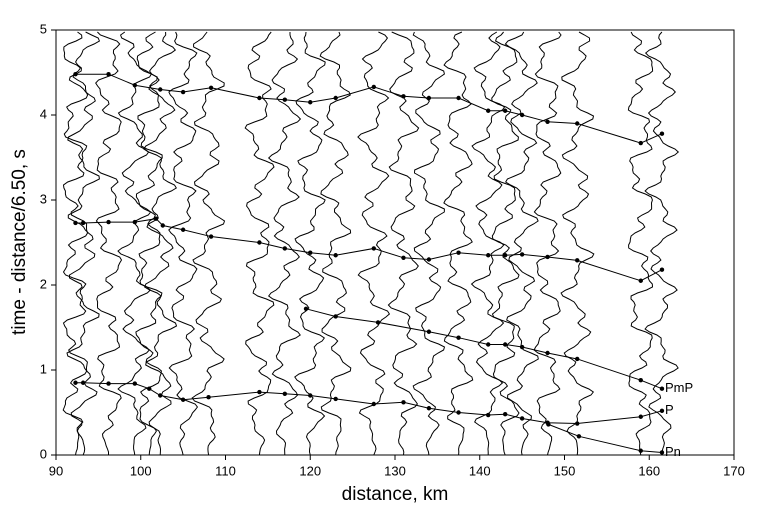 The image size is (773, 519). I want to click on x-tick-label: 100, so click(141, 470).